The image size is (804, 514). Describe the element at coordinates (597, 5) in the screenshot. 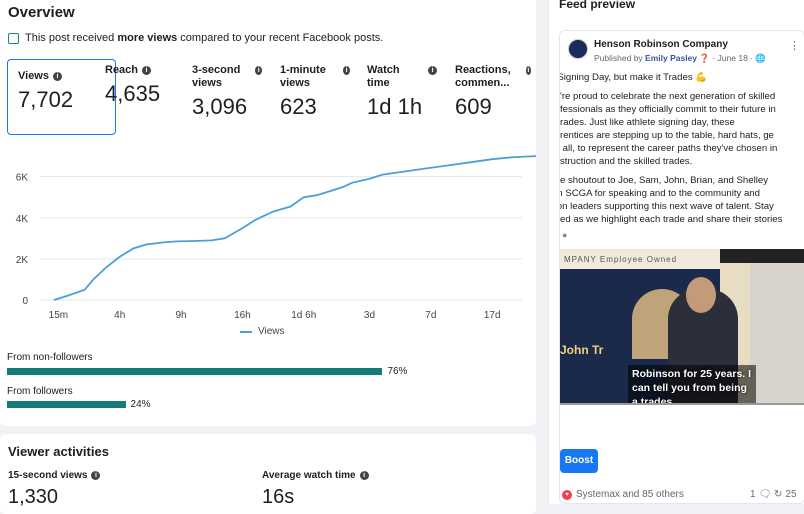

I see `feed-preview-title: Feed preview` at that location.